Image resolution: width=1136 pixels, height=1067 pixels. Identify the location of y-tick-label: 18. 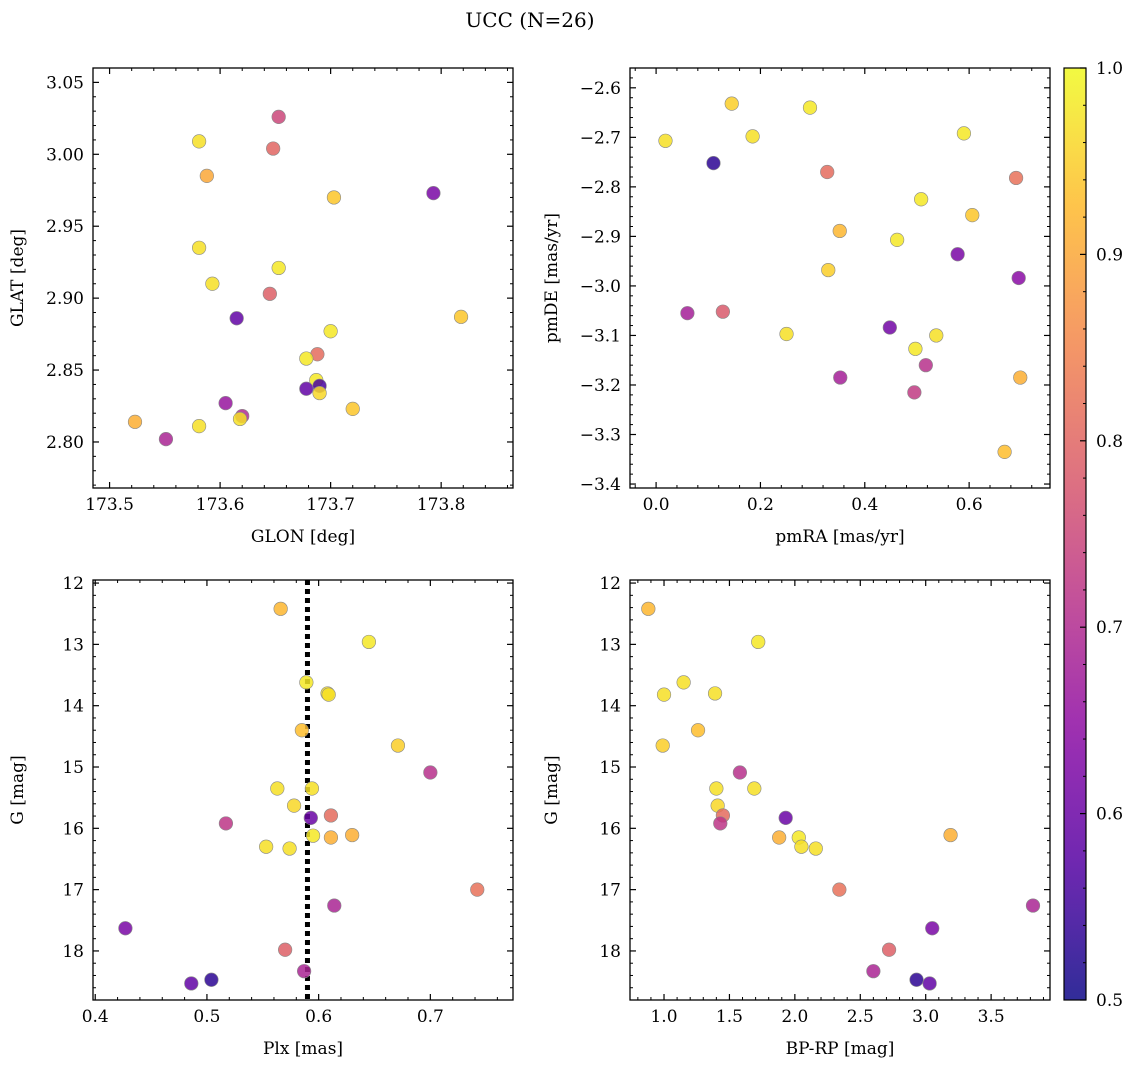
(610, 952).